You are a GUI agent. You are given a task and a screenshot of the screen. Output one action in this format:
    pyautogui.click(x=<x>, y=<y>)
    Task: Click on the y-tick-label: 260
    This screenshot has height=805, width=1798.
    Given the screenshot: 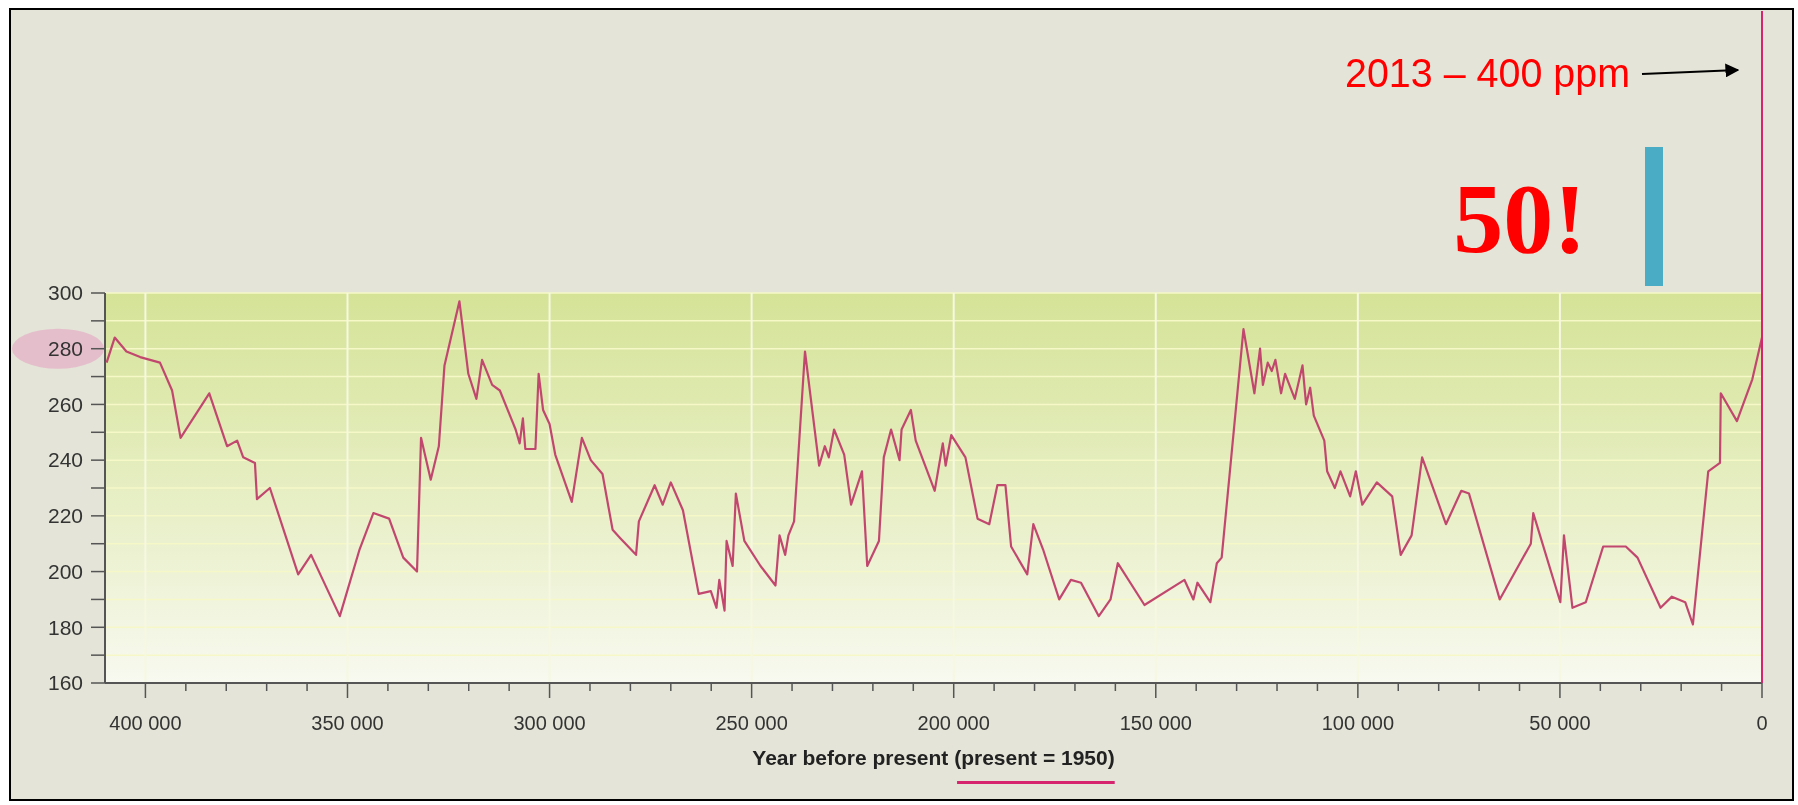 What is the action you would take?
    pyautogui.click(x=65, y=404)
    